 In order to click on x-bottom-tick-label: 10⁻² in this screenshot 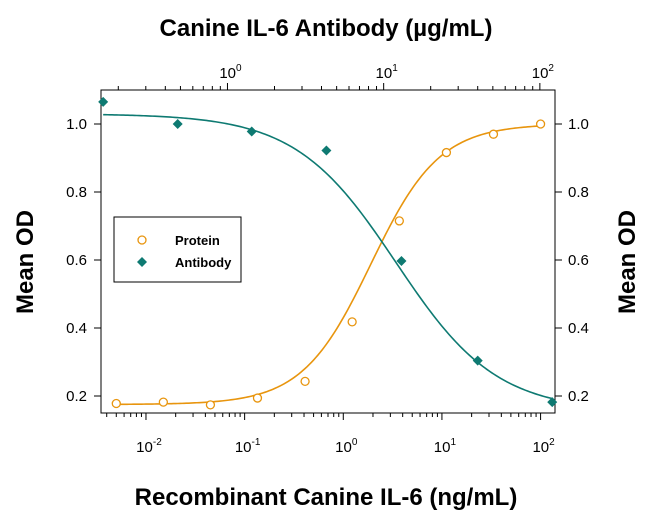, I will do `click(149, 446)`.